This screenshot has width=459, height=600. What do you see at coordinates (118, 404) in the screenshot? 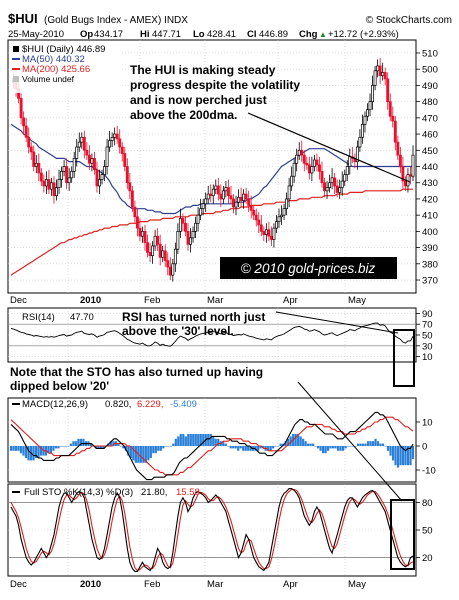
I see `macd-legend-value: 0.820,` at bounding box center [118, 404].